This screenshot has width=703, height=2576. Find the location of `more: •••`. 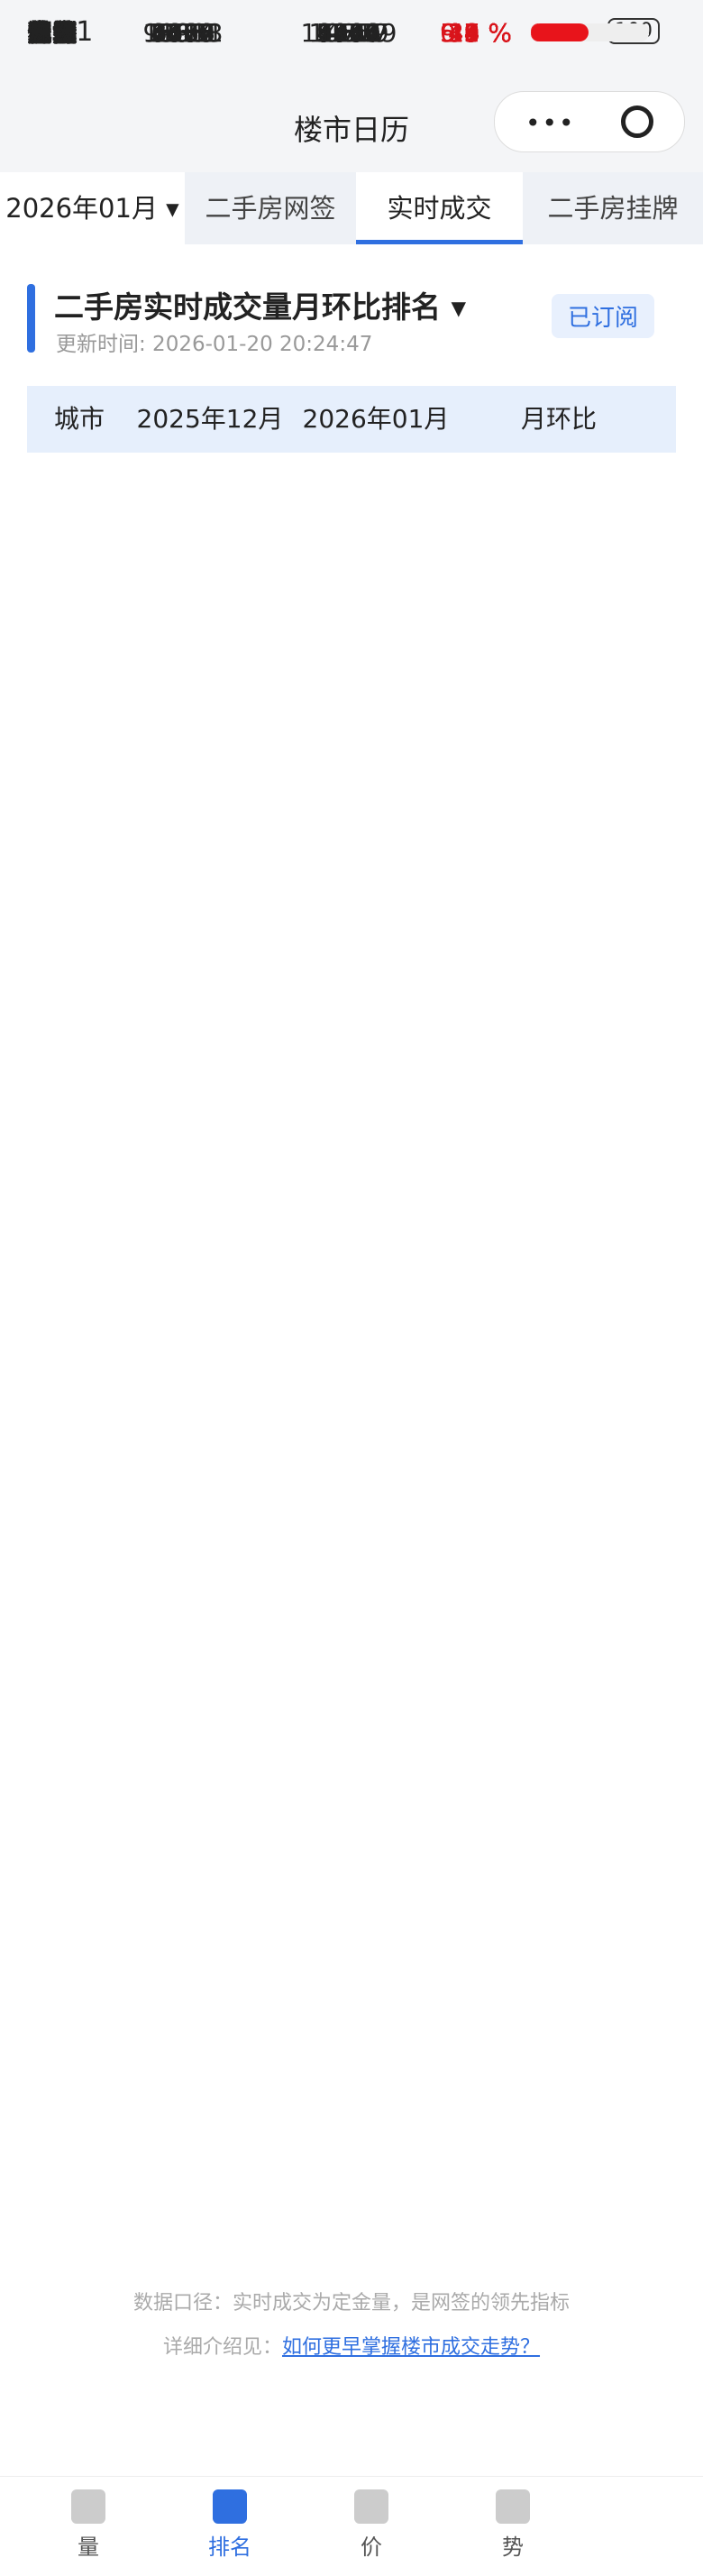

more: ••• is located at coordinates (550, 123).